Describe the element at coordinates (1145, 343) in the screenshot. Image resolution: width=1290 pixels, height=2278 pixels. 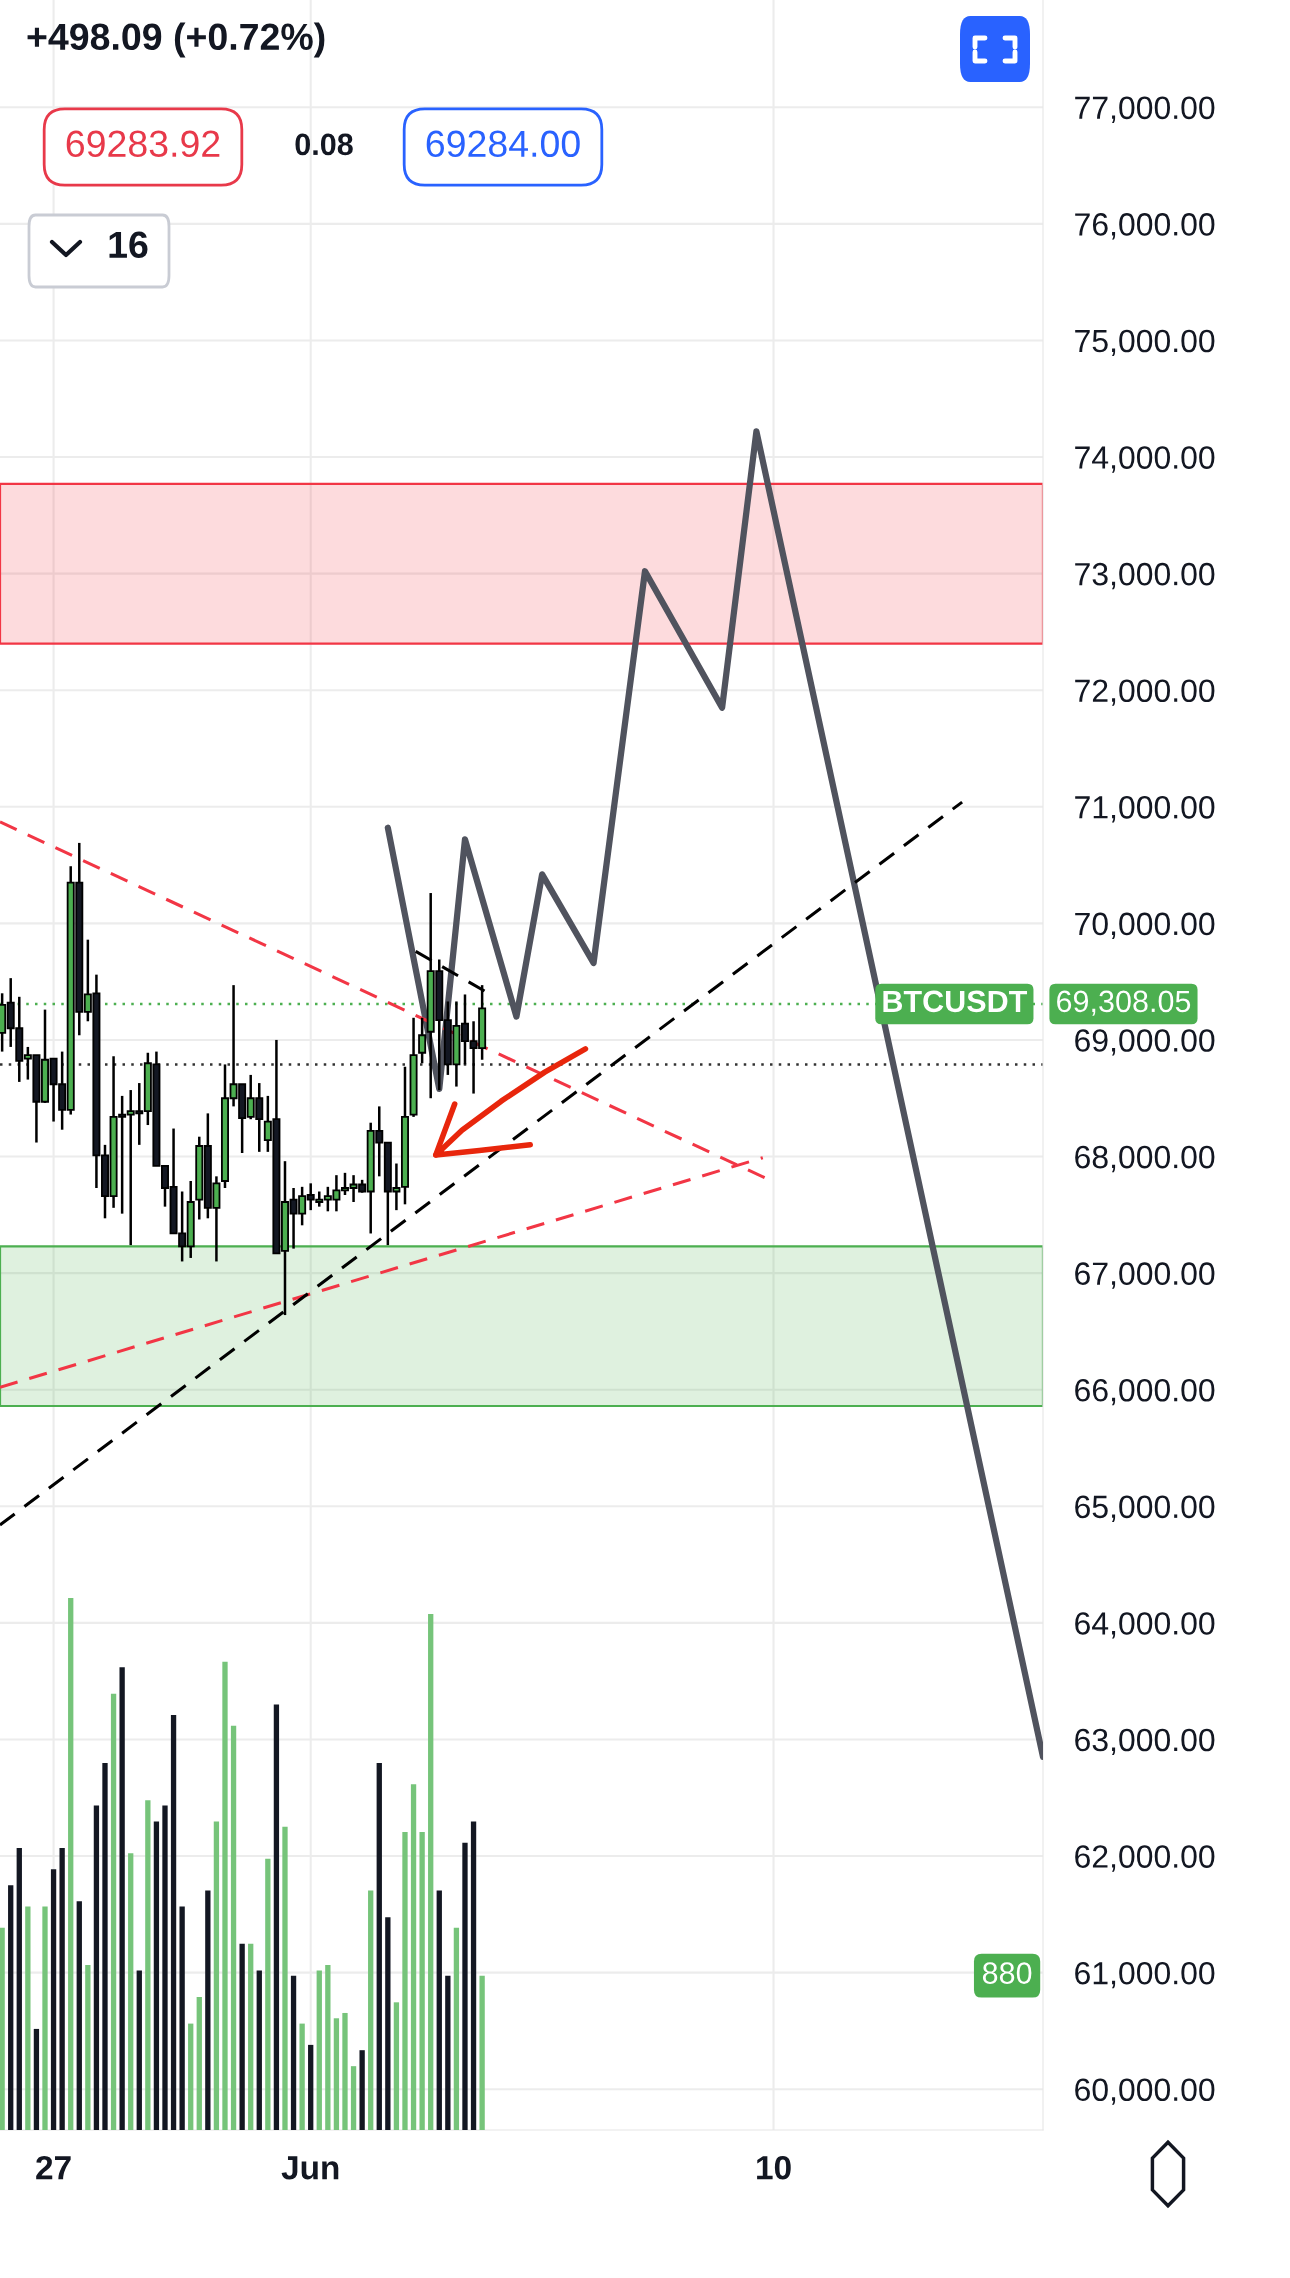
I see `y-tick-label: 75,000.00` at that location.